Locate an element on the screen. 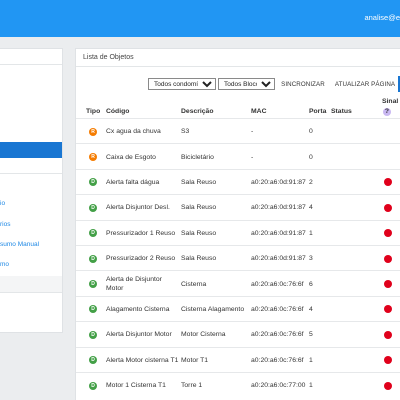 The height and width of the screenshot is (400, 400). sidebar-item-link: io is located at coordinates (3, 203).